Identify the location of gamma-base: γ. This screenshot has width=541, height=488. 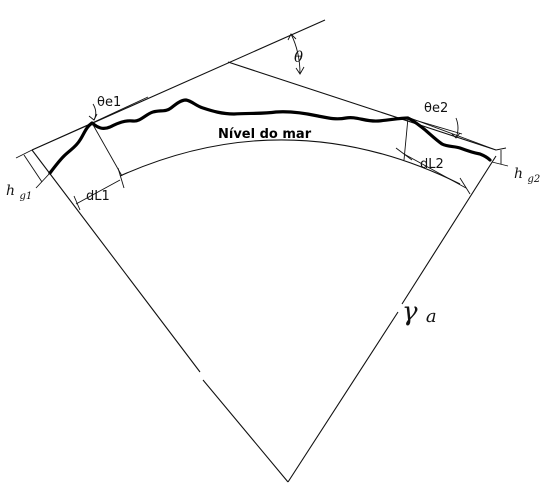
(410, 312).